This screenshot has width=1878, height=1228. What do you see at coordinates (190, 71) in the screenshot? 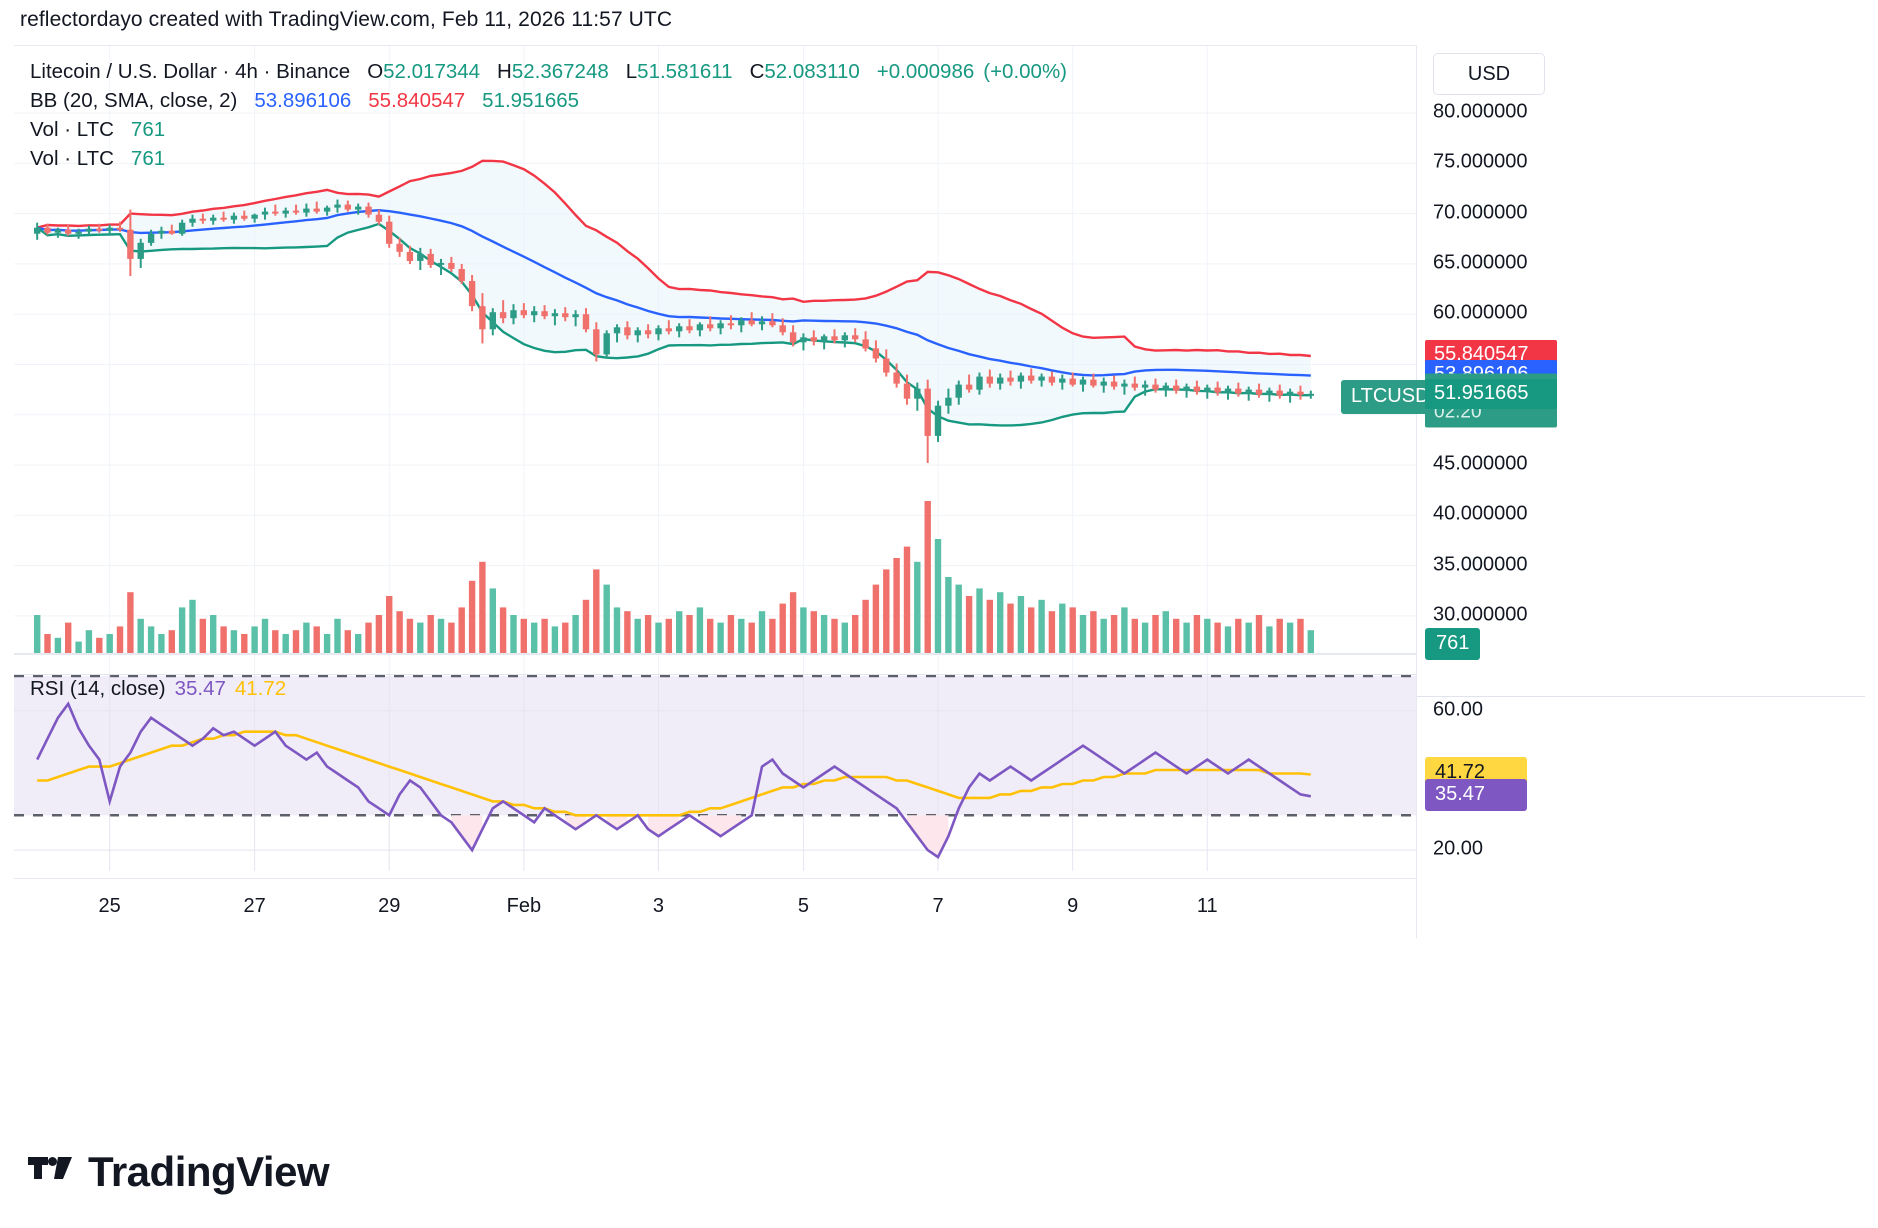
I see `legend-symbol-title: Litecoin / U.S. Dollar · 4h · Binance` at bounding box center [190, 71].